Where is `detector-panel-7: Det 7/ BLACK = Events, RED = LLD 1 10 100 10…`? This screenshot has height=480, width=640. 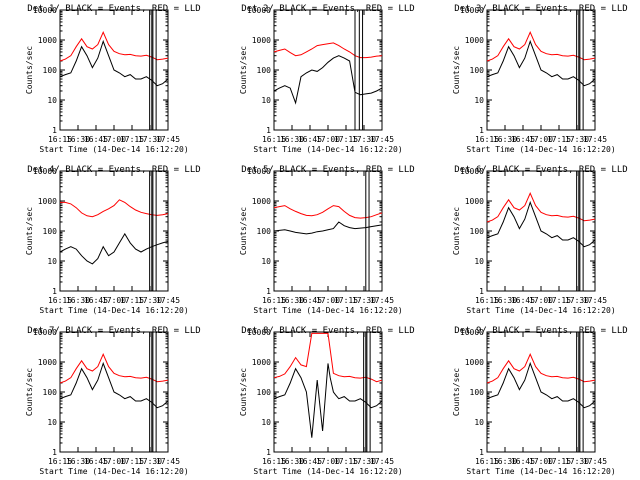 detector-panel-7: Det 7/ BLACK = Events, RED = LLD 1 10 100 10… is located at coordinates (113, 401).